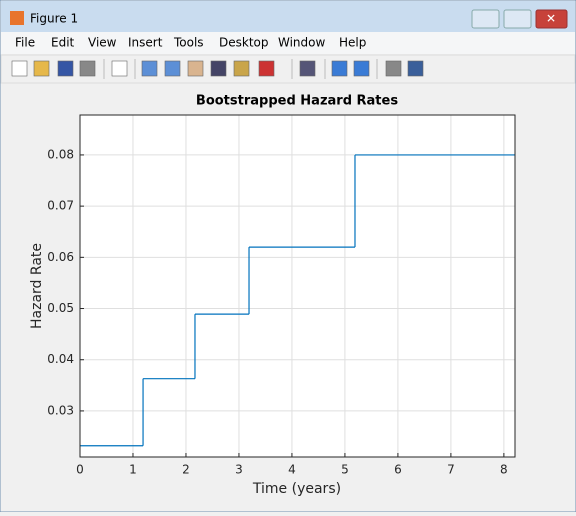 This screenshot has width=576, height=516. Describe the element at coordinates (292, 470) in the screenshot. I see `x-tick-label: 4` at that location.